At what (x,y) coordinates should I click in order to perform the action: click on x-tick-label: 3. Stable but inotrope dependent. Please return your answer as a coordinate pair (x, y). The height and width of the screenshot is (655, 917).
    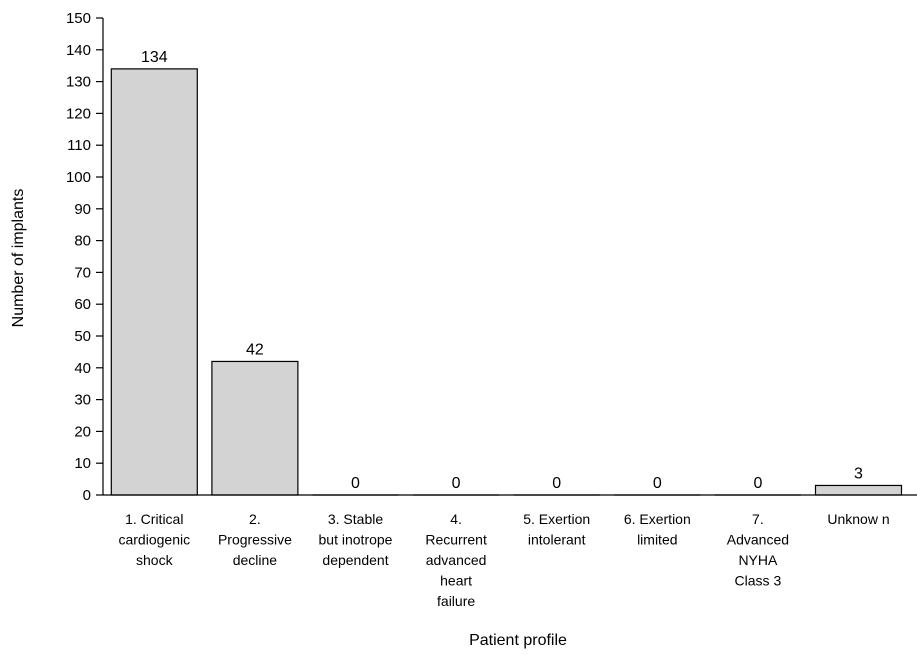
    Looking at the image, I should click on (356, 539).